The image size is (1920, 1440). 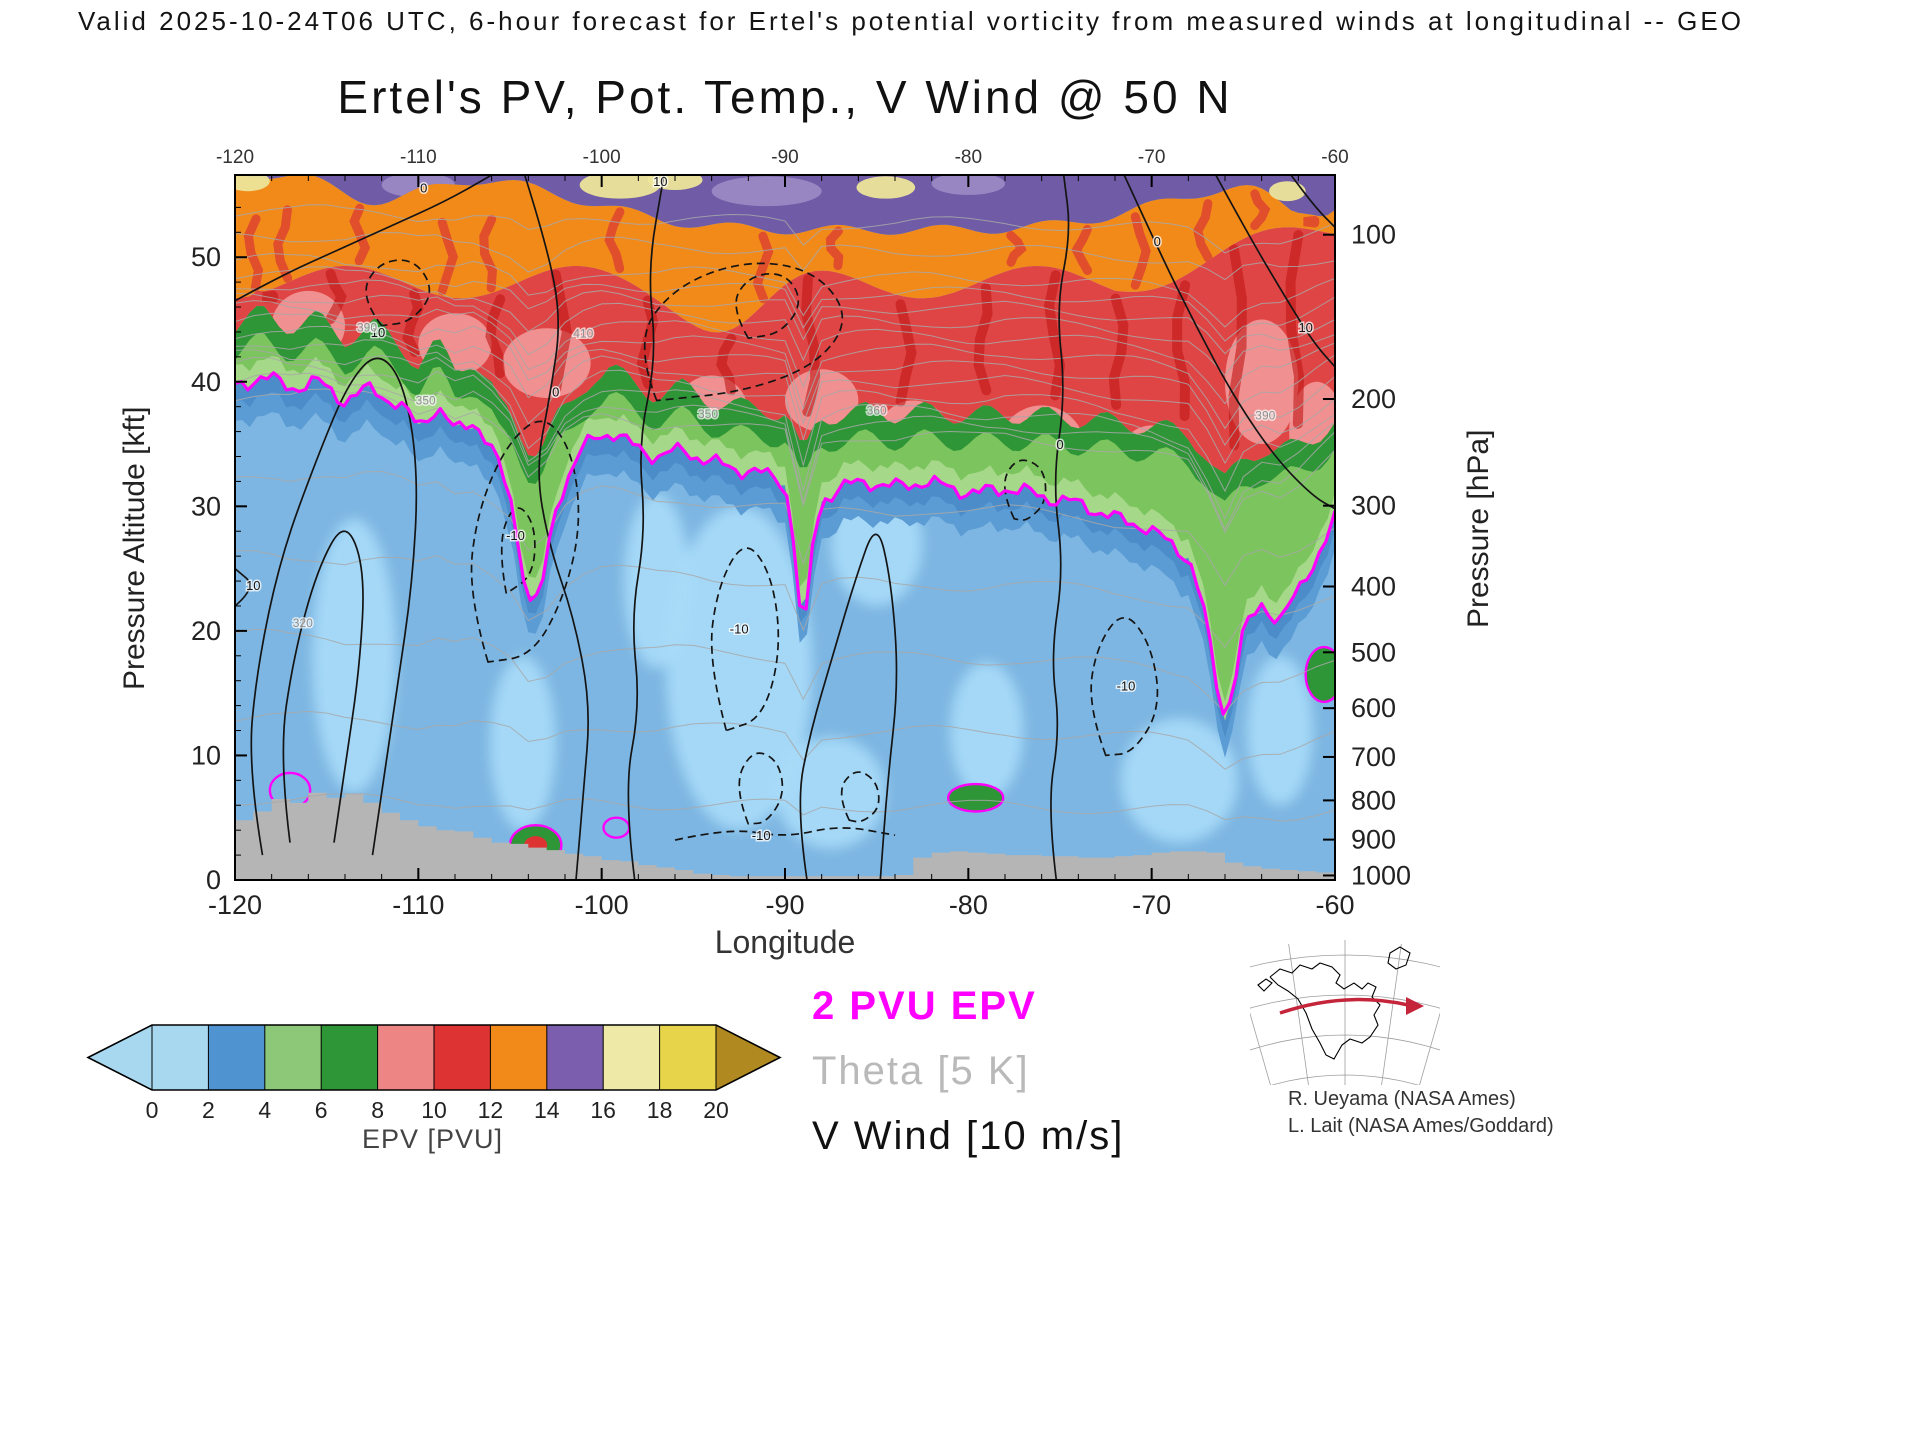 I want to click on epv-band-orange, so click(x=785, y=254).